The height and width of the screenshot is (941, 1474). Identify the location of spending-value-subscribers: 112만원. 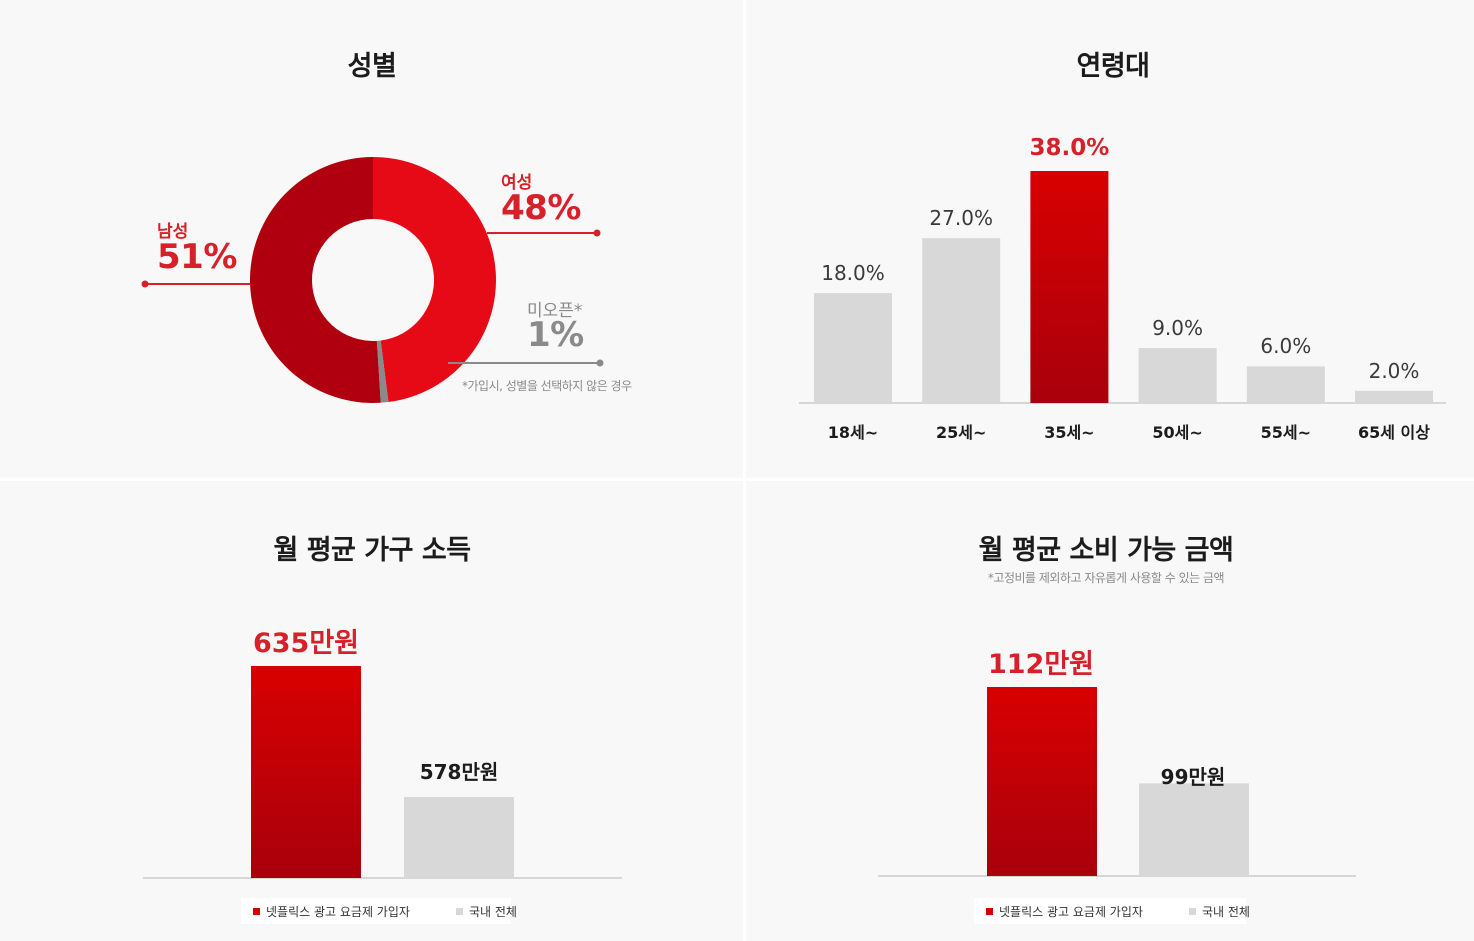
(1041, 664).